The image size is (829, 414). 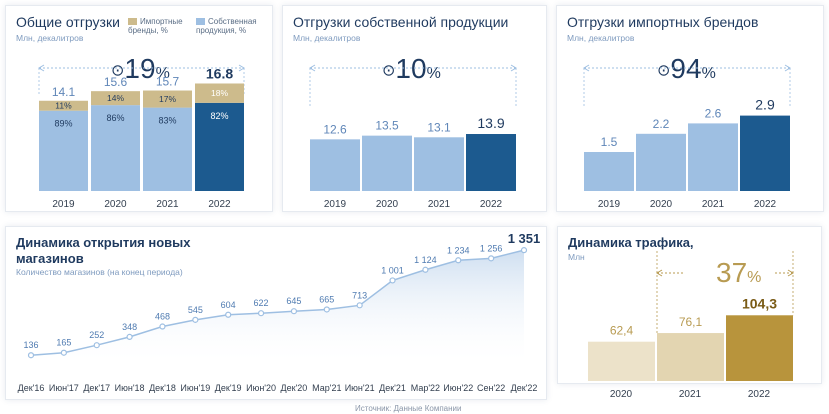 I want to click on x-tick-10: Июн'21, so click(x=360, y=388).